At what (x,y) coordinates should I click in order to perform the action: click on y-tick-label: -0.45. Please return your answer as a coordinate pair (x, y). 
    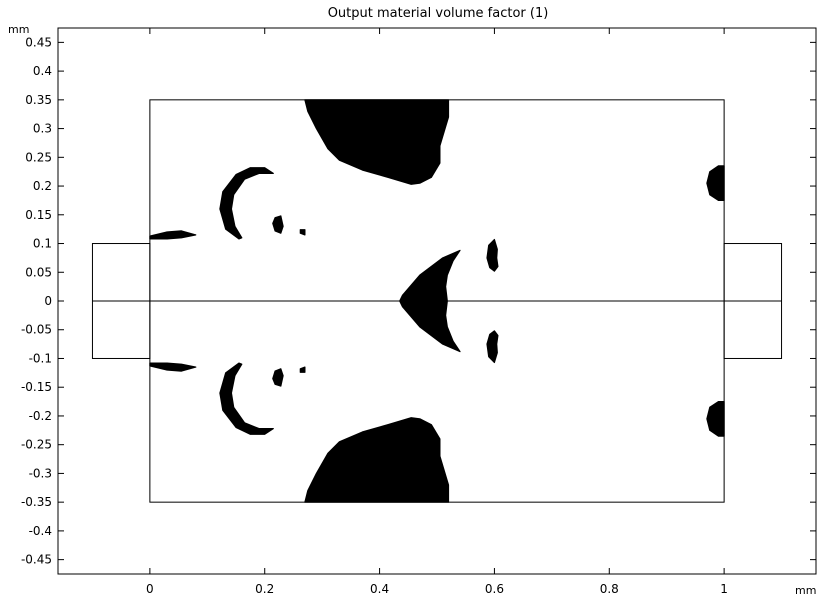
    Looking at the image, I should click on (36, 560).